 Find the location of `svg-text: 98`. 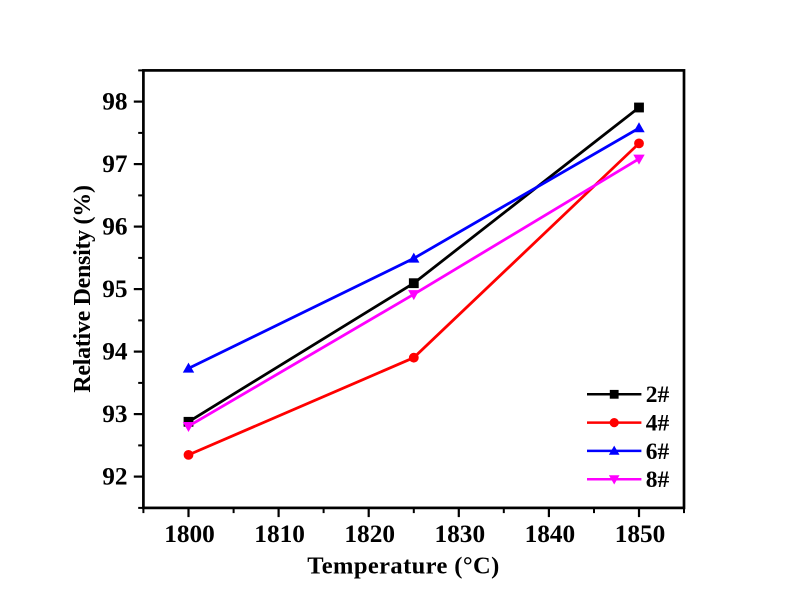

svg-text: 98 is located at coordinates (114, 102).